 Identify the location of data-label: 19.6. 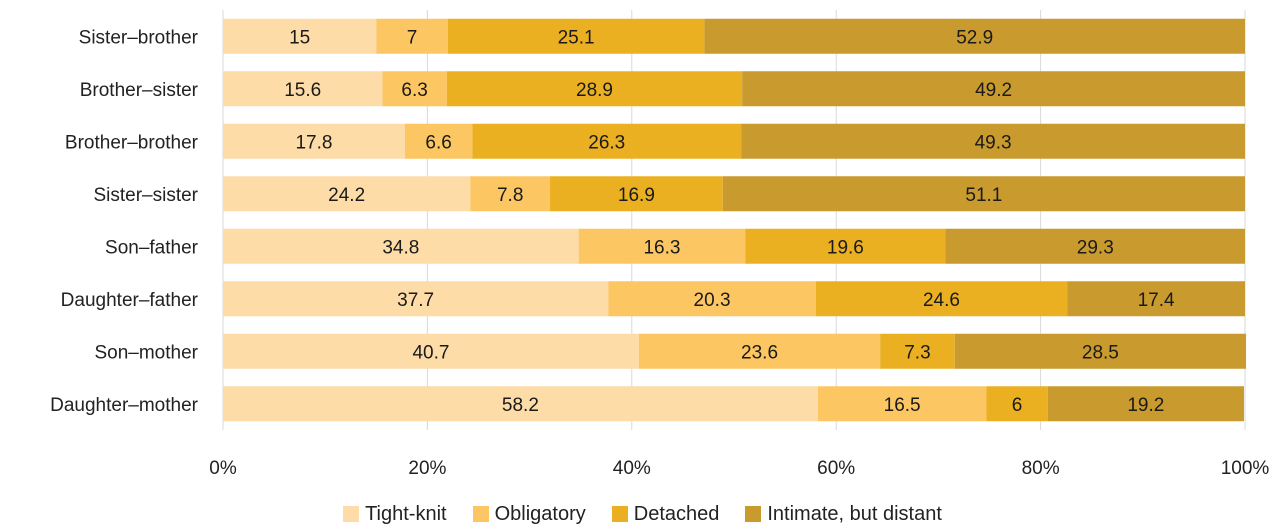
(845, 247).